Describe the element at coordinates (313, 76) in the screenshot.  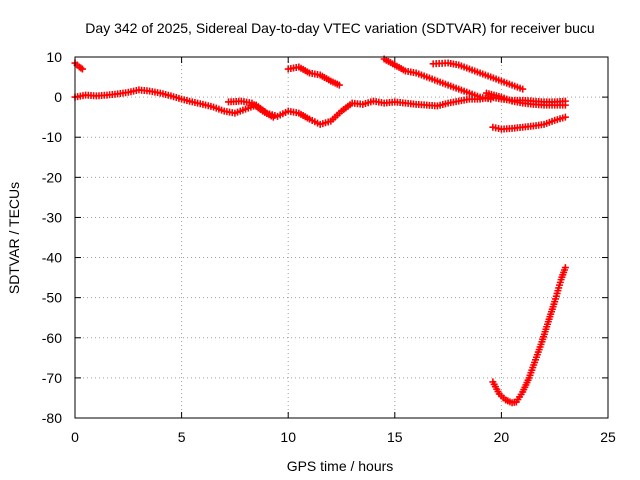
I see `series-arc-10h` at that location.